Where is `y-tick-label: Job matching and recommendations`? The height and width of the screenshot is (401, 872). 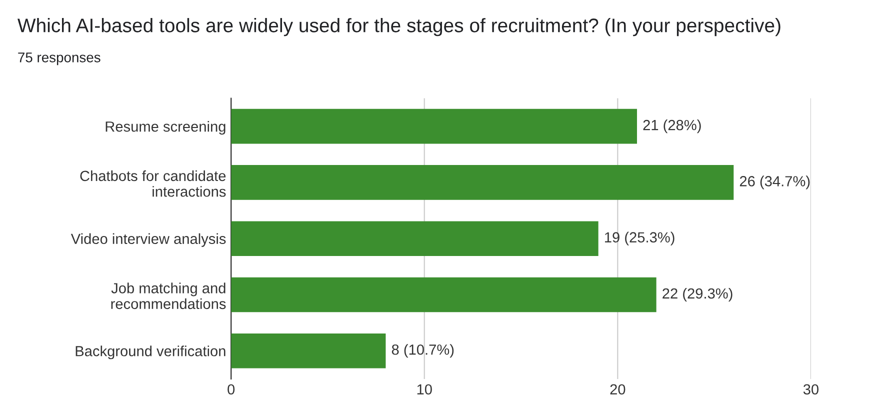
y-tick-label: Job matching and recommendations is located at coordinates (168, 296).